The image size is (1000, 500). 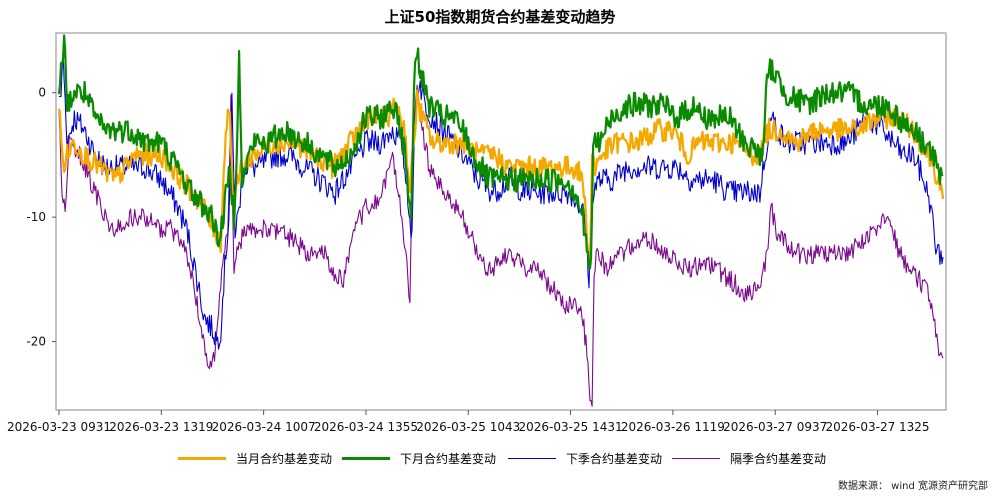 What do you see at coordinates (532, 458) in the screenshot?
I see `legend-swatch-blue` at bounding box center [532, 458].